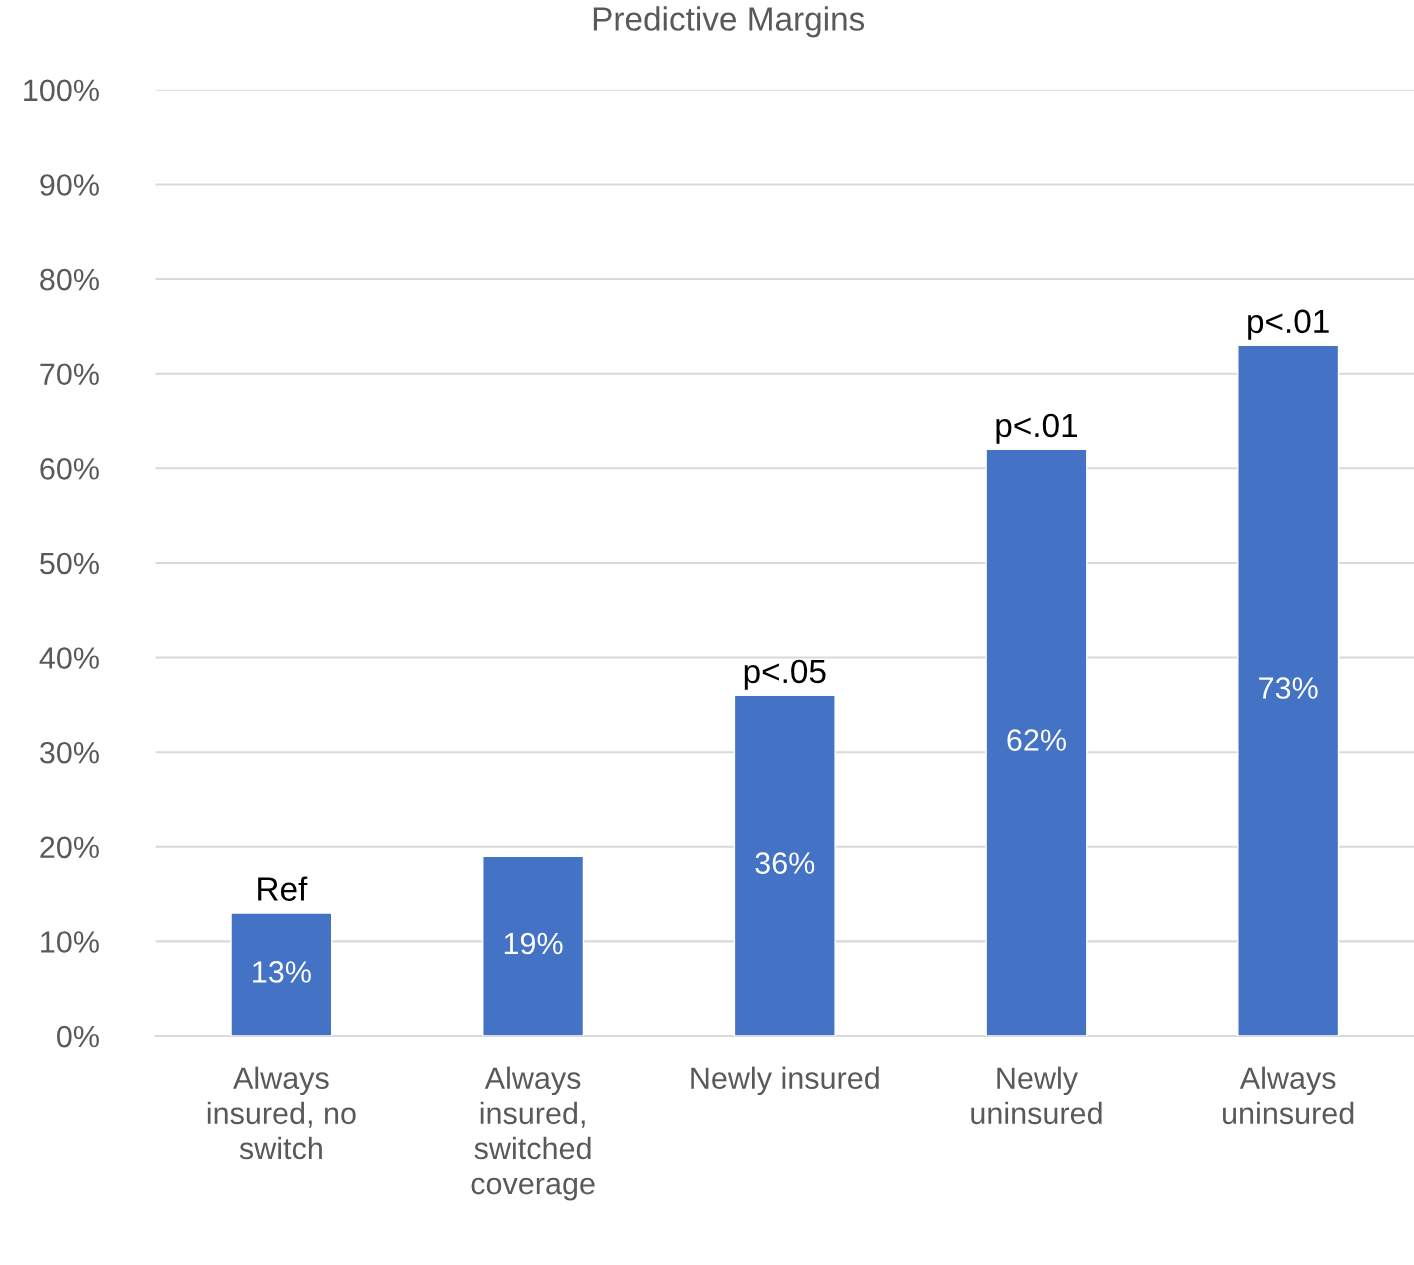 The image size is (1414, 1265). What do you see at coordinates (69, 279) in the screenshot?
I see `y-tick-label: 80%` at bounding box center [69, 279].